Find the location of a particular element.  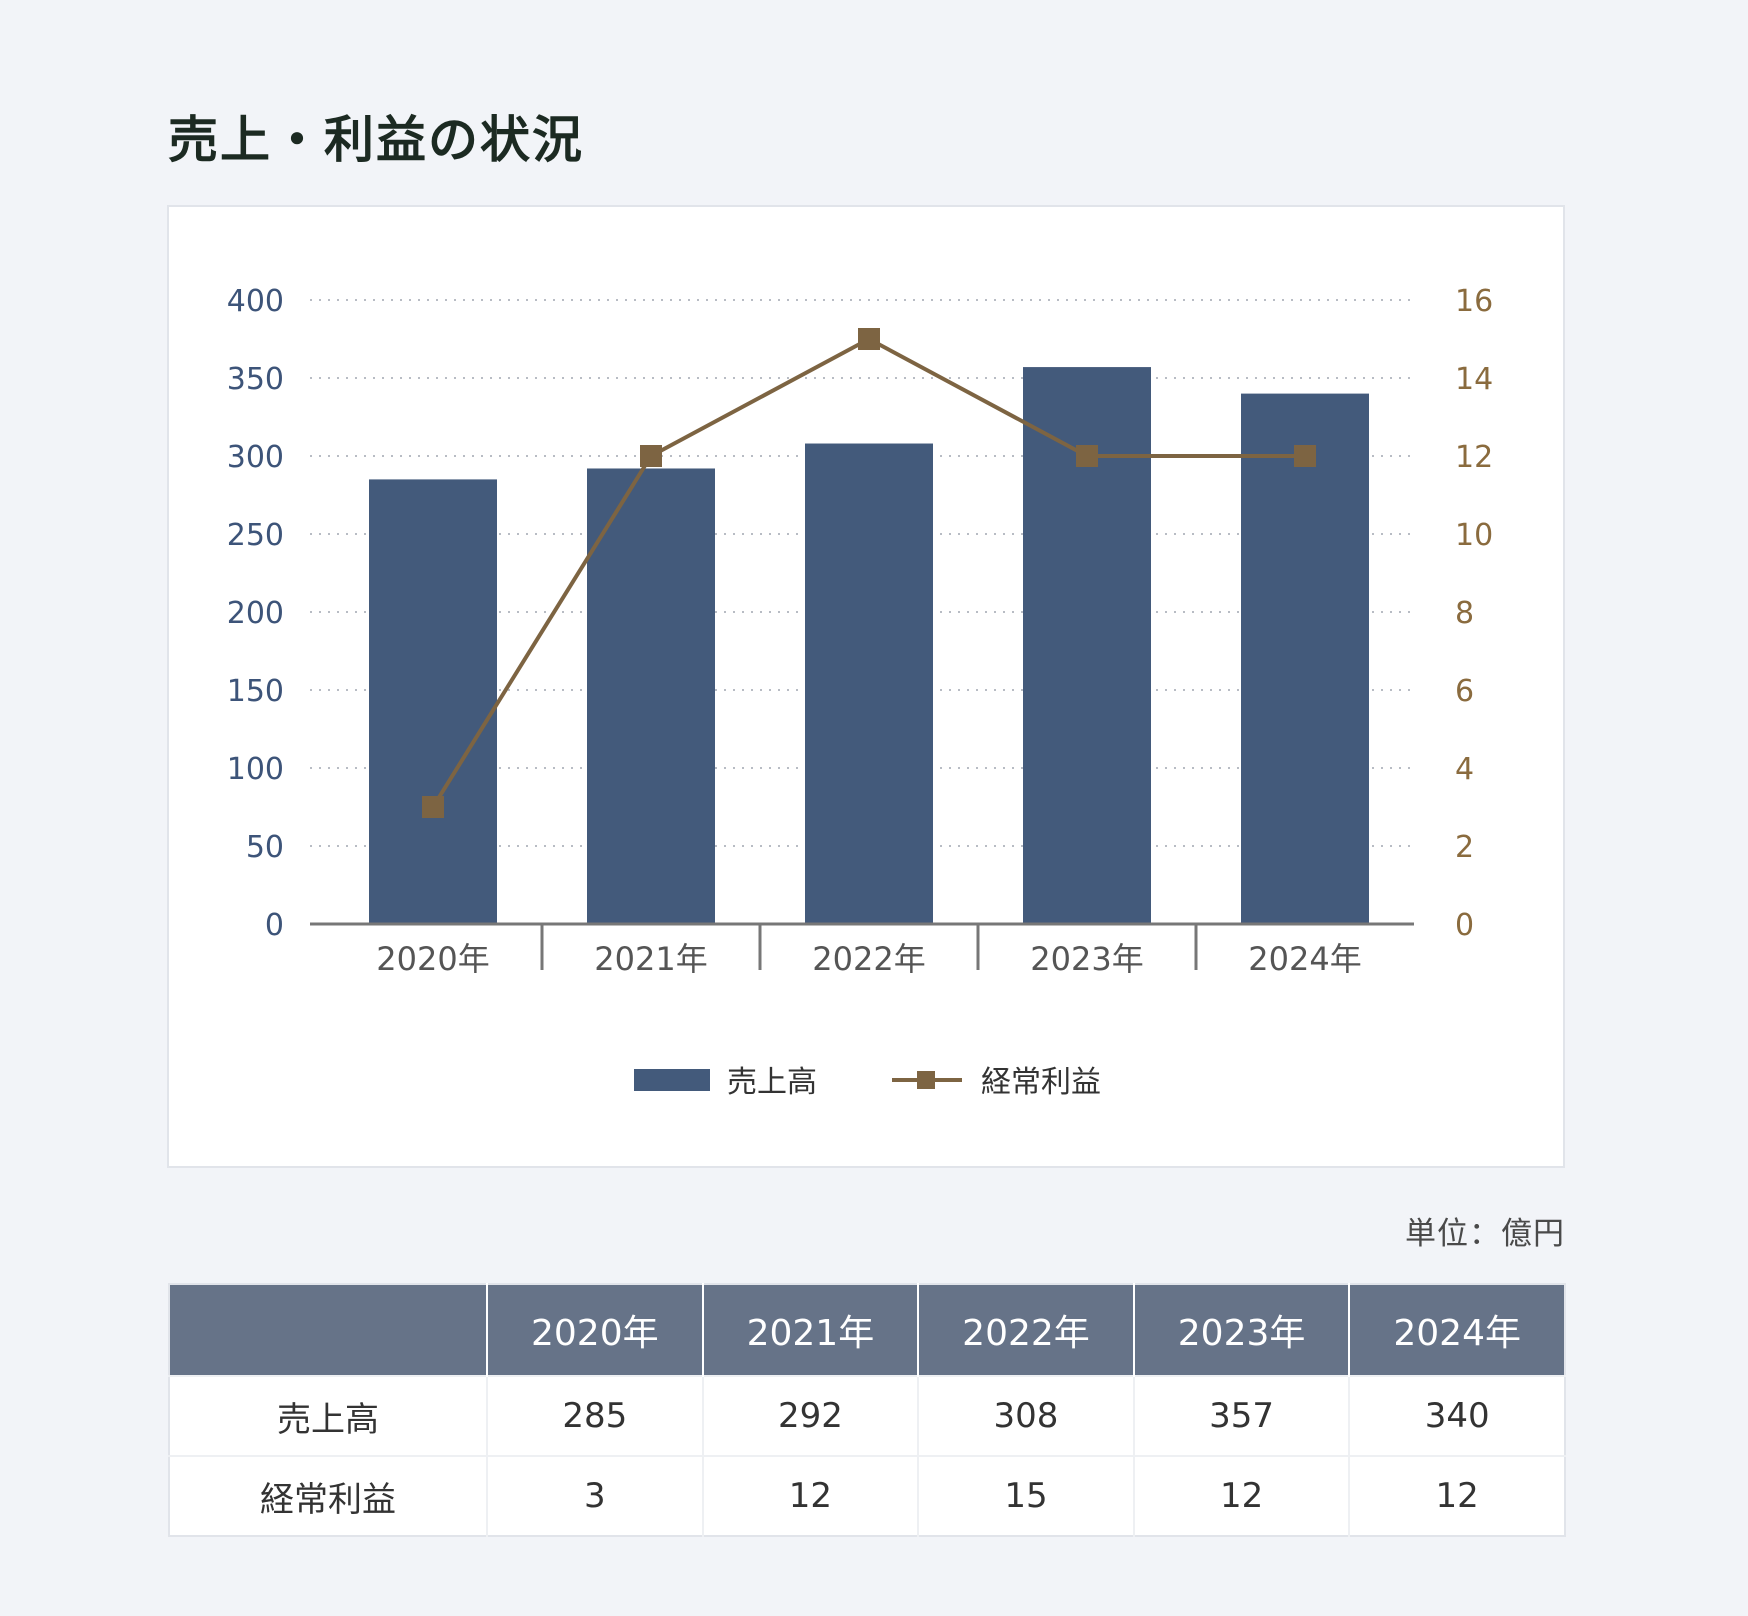

right-axis-tick-label: 6 is located at coordinates (1464, 691).